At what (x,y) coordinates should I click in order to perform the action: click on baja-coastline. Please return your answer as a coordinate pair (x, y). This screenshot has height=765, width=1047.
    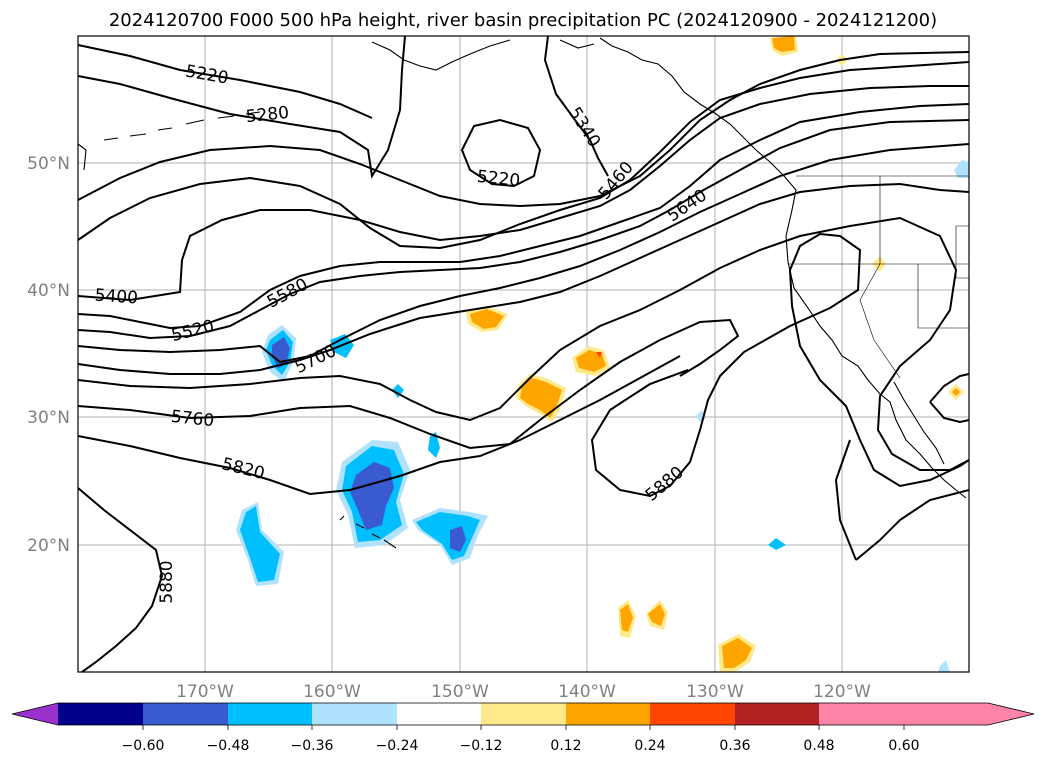
    Looking at the image, I should click on (919, 423).